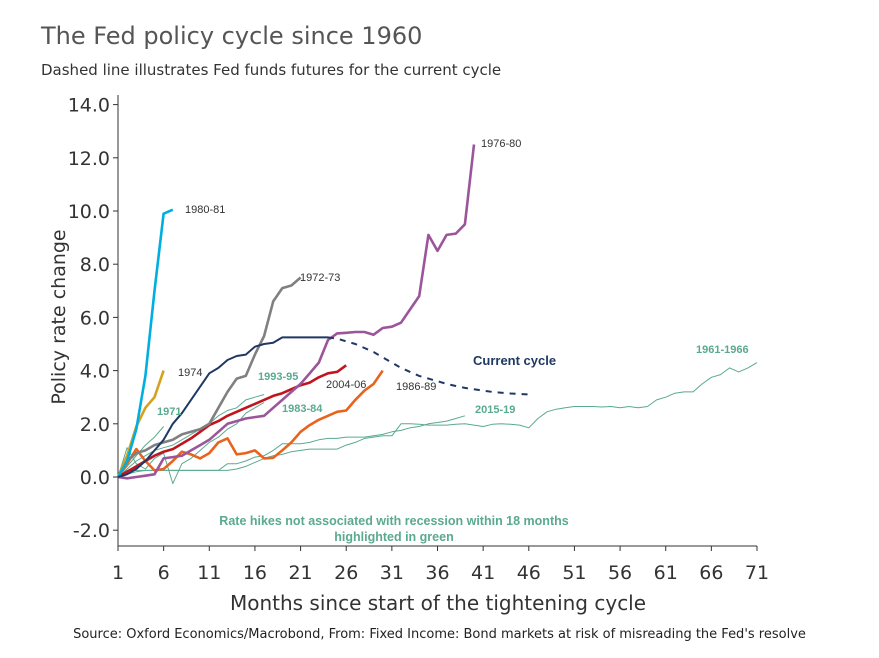 The width and height of the screenshot is (879, 658). I want to click on x-tick-label: 51, so click(574, 573).